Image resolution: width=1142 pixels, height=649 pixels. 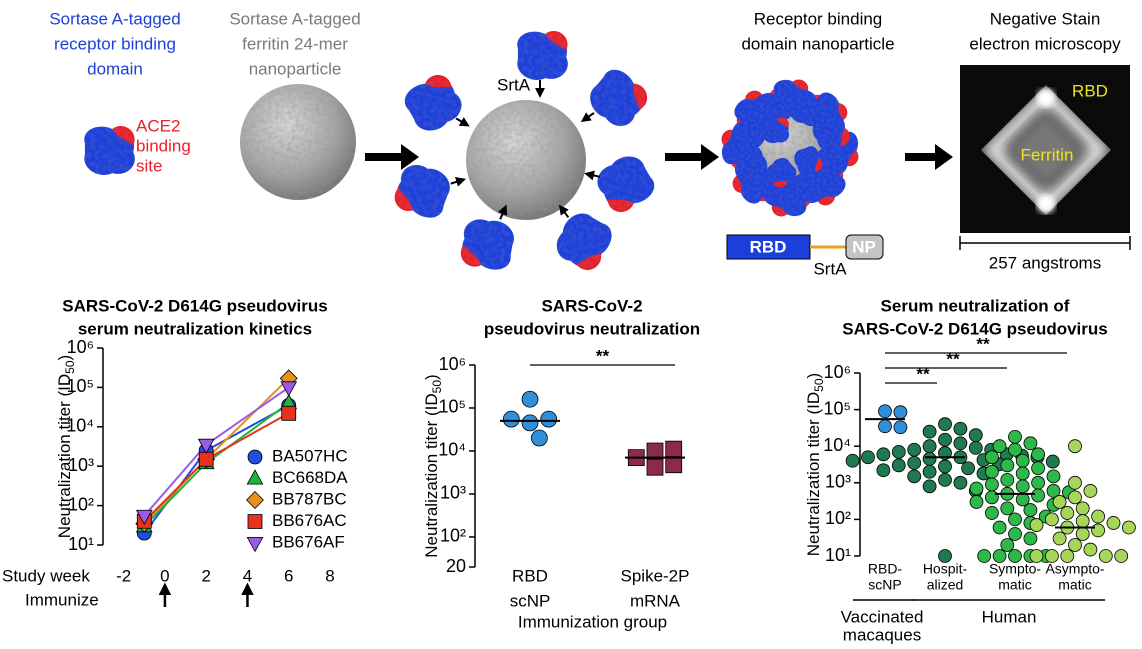 What do you see at coordinates (592, 328) in the screenshot?
I see `chart-title: pseudovirus neutralization` at bounding box center [592, 328].